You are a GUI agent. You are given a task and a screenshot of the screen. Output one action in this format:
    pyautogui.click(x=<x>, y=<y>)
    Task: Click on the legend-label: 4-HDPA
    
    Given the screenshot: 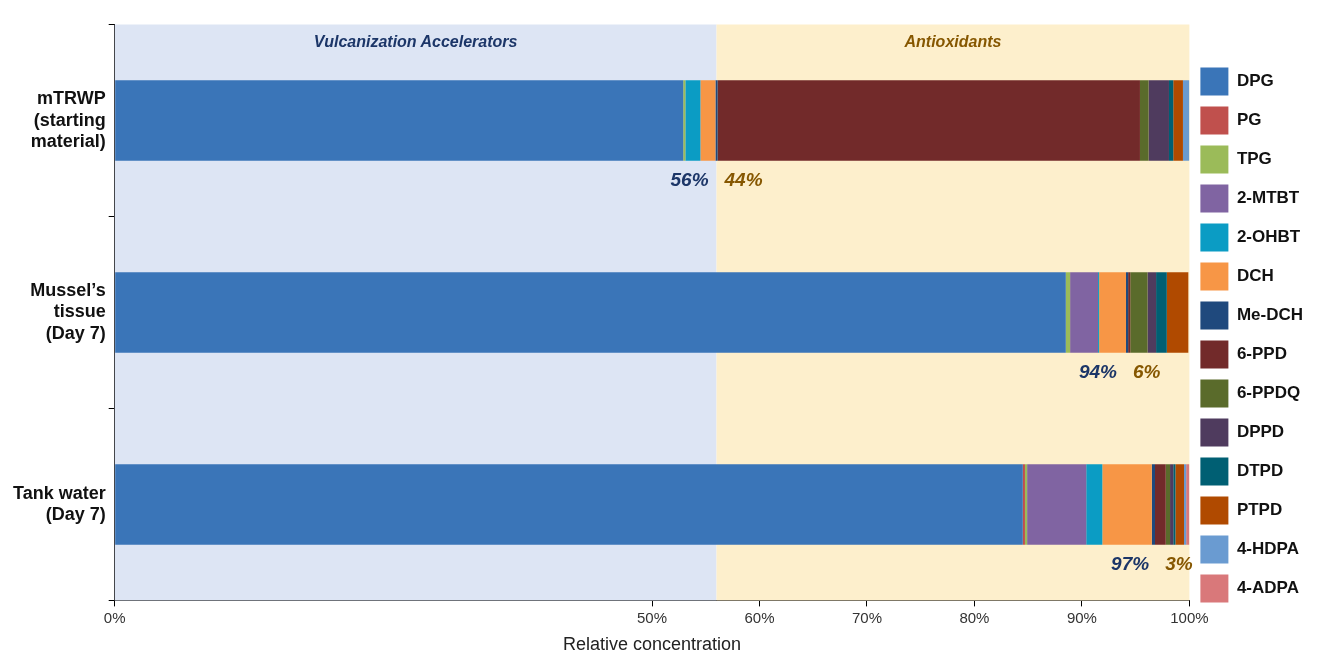 What is the action you would take?
    pyautogui.click(x=1267, y=549)
    